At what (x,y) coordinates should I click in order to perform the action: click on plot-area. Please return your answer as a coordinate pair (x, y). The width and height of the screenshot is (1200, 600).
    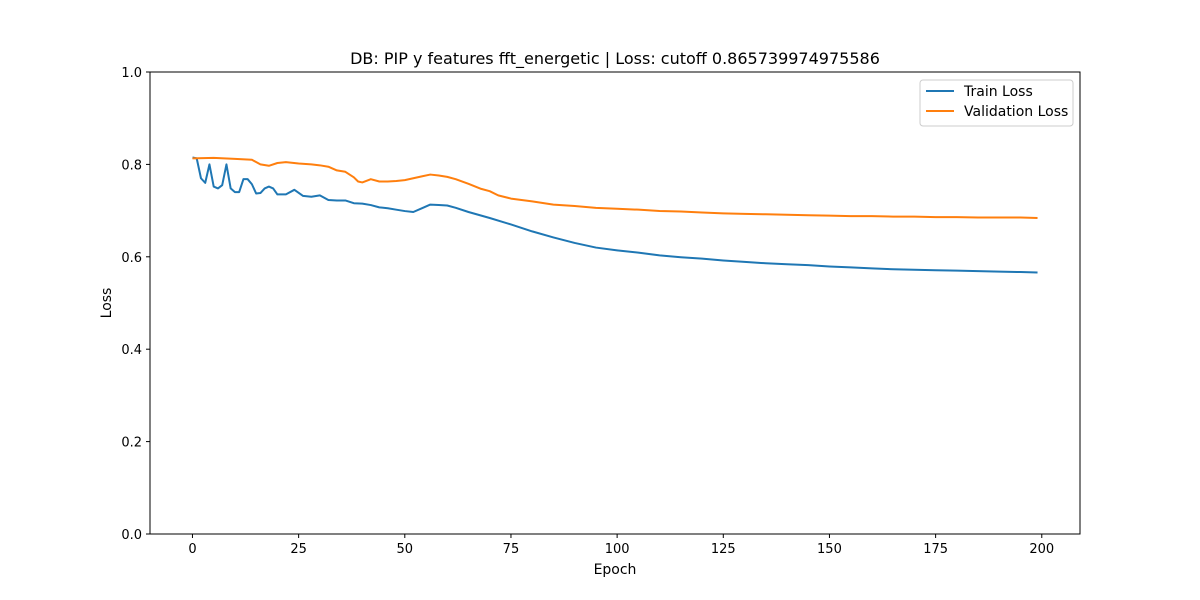
    Looking at the image, I should click on (615, 215).